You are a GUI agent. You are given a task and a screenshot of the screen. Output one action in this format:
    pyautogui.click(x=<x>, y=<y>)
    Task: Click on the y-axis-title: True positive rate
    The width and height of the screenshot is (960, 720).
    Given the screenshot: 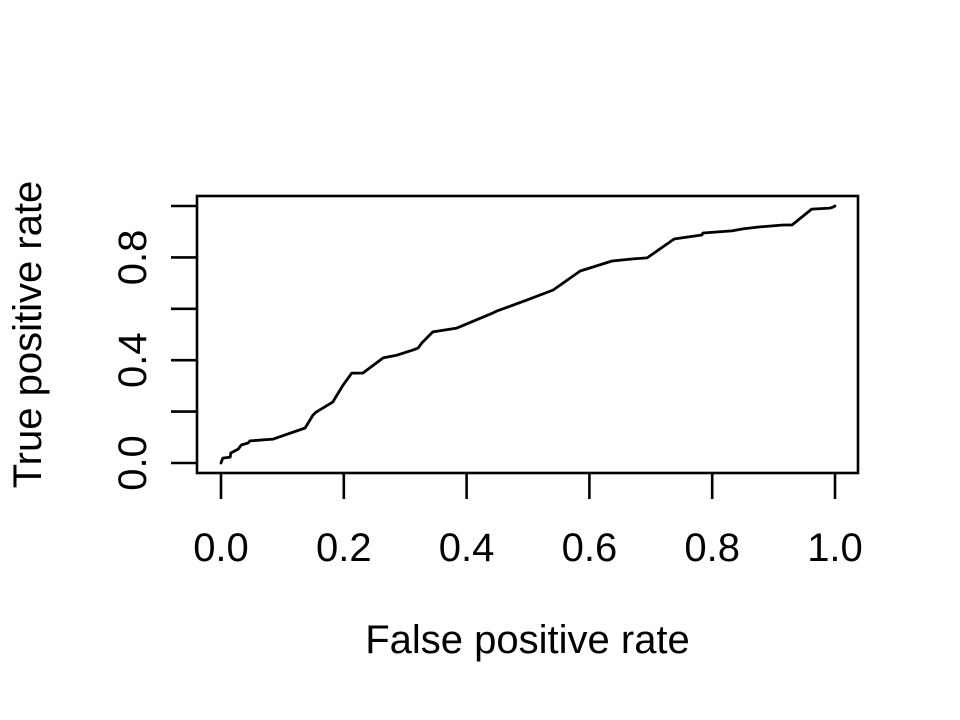 What is the action you would take?
    pyautogui.click(x=28, y=335)
    